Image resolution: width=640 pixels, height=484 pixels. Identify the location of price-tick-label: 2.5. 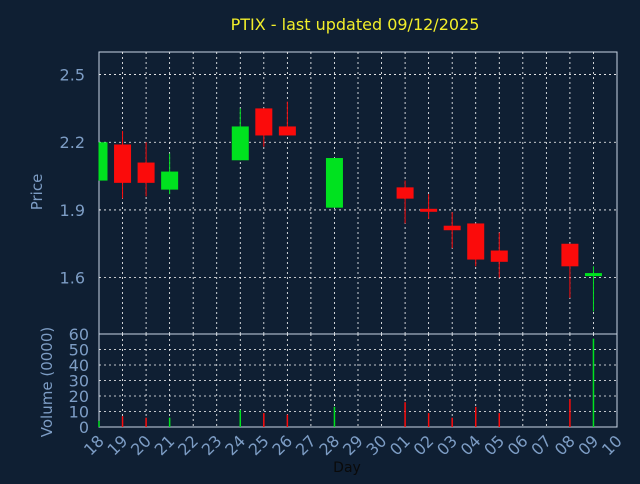
(72, 75).